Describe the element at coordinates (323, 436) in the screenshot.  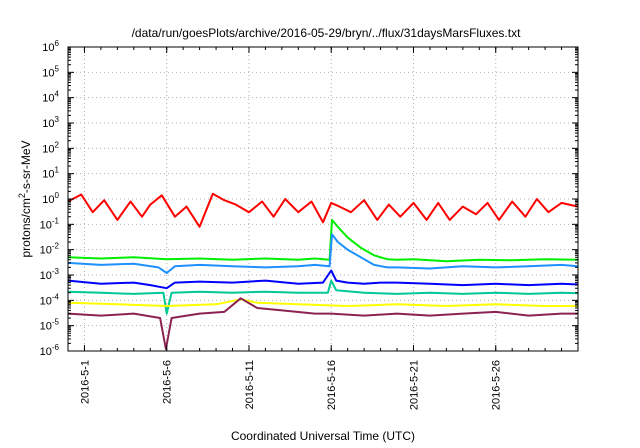
I see `x-axis-label: Coordinated Universal Time (UTC)` at that location.